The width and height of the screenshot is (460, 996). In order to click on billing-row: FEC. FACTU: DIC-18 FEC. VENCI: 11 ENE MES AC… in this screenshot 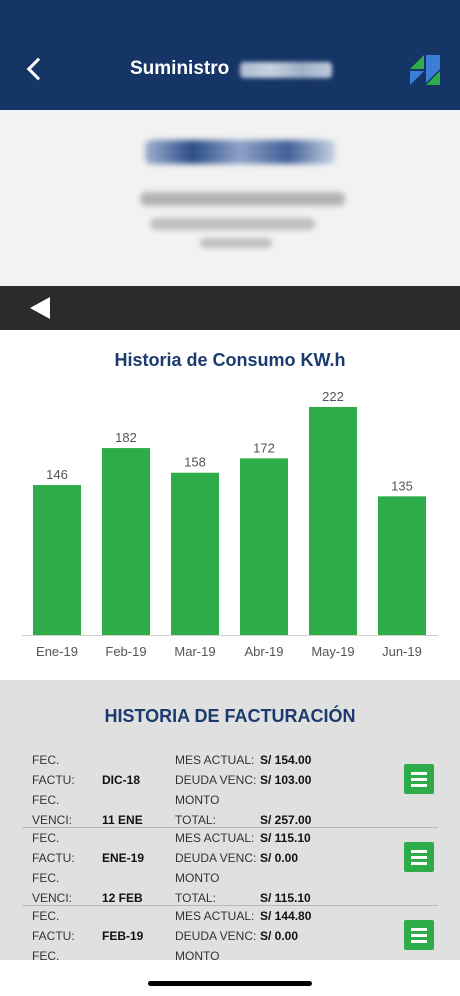, I will do `click(230, 789)`.